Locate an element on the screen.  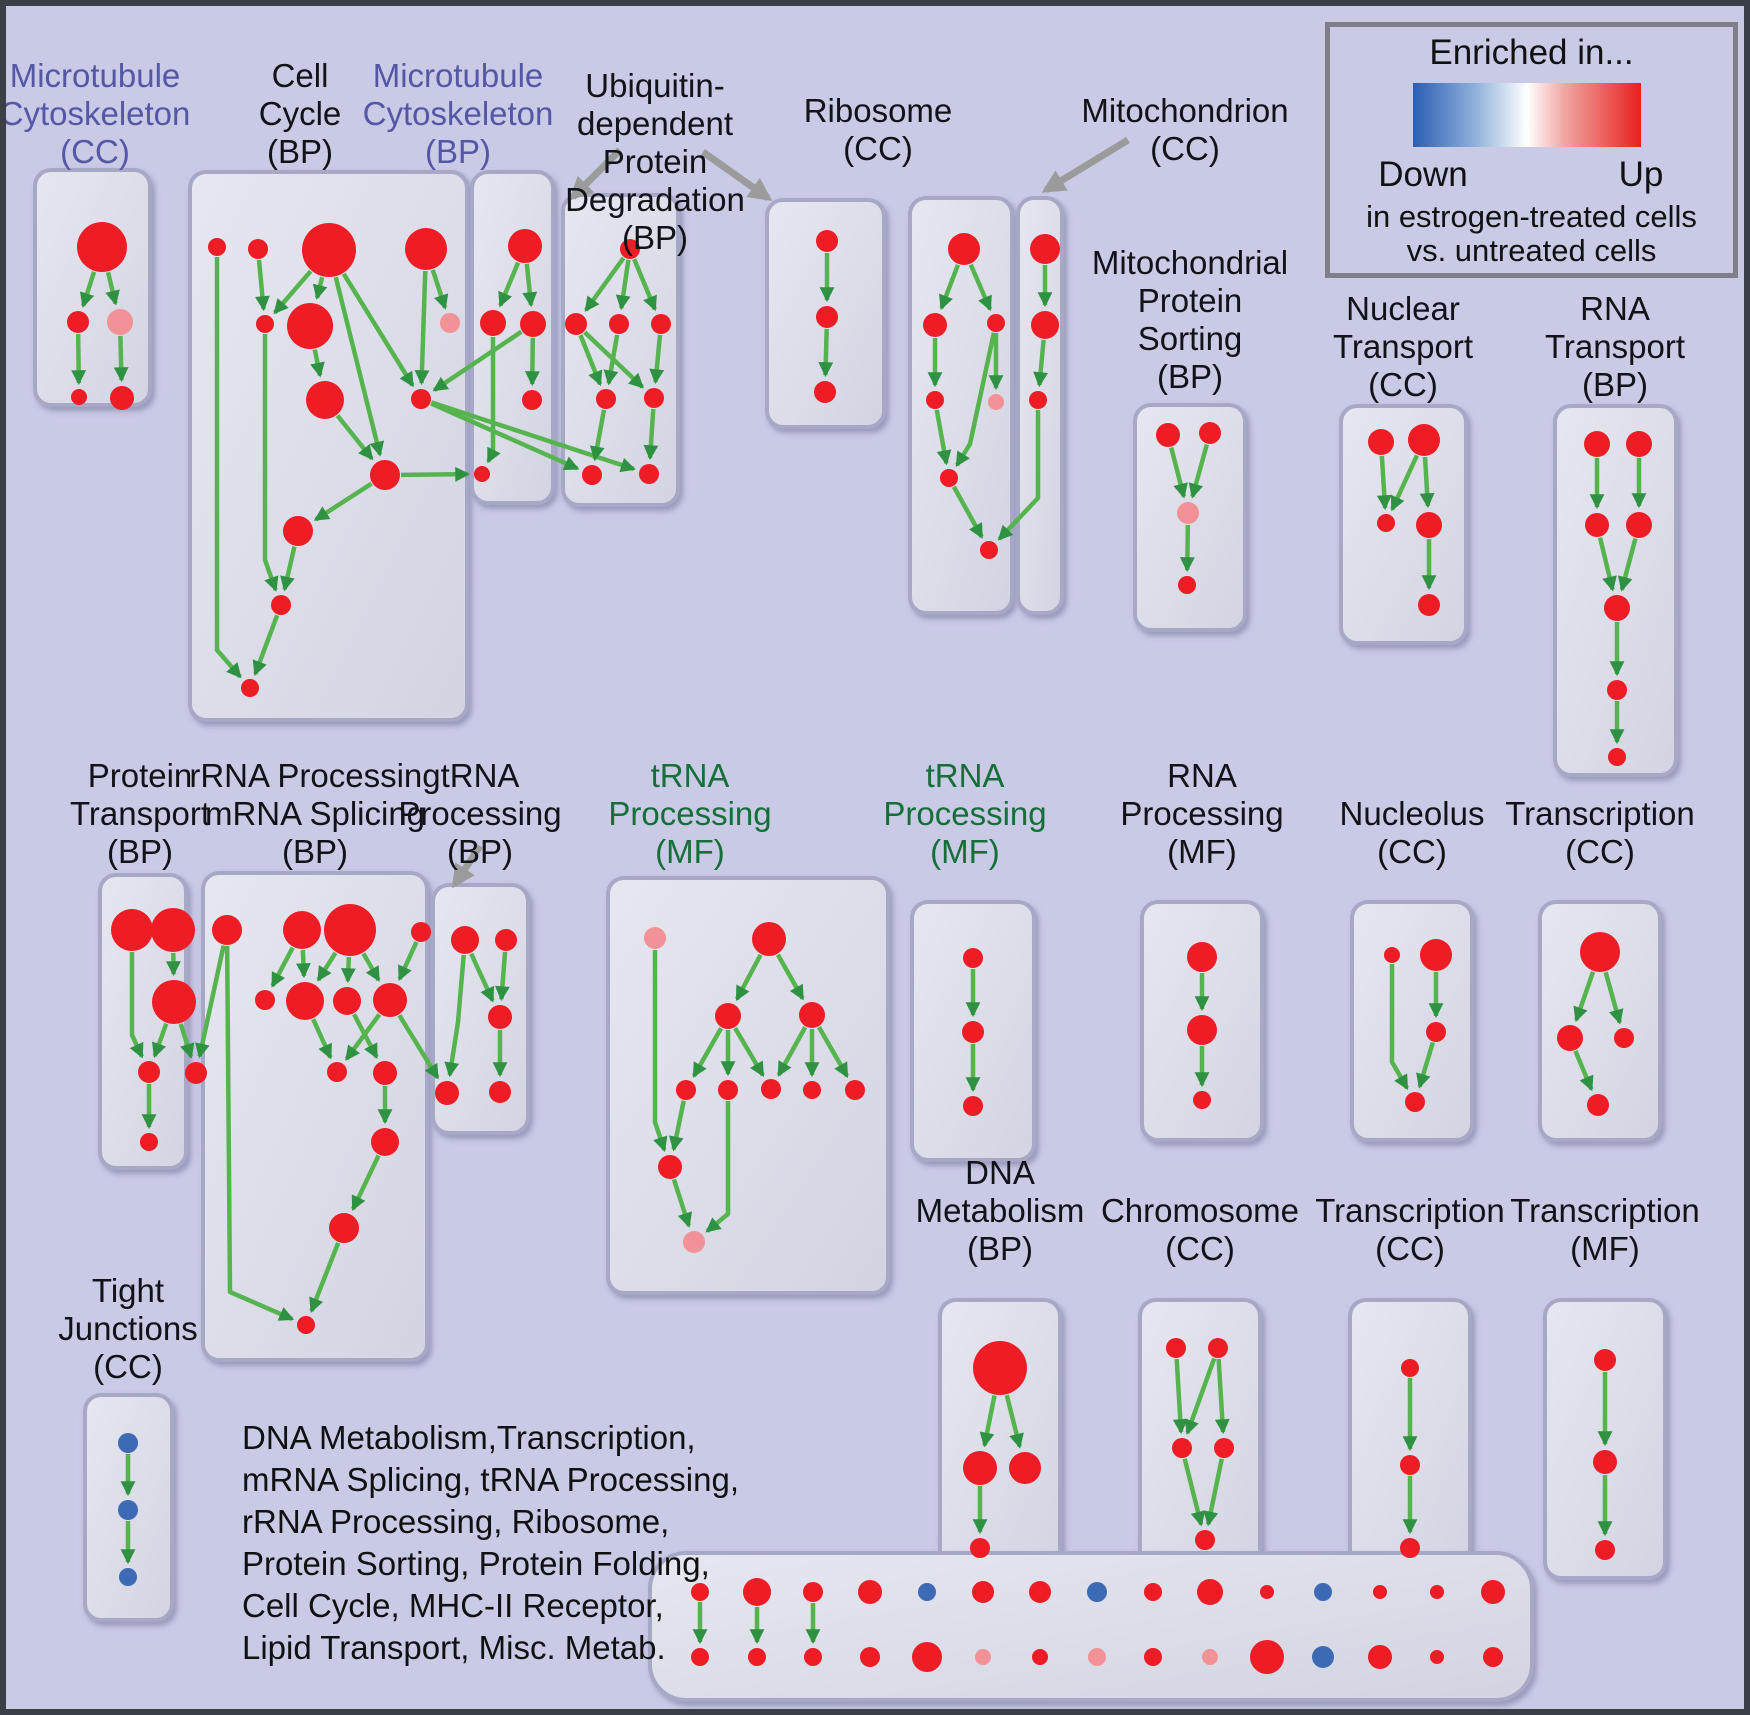
node-cc_n3 is located at coordinates (329, 250).